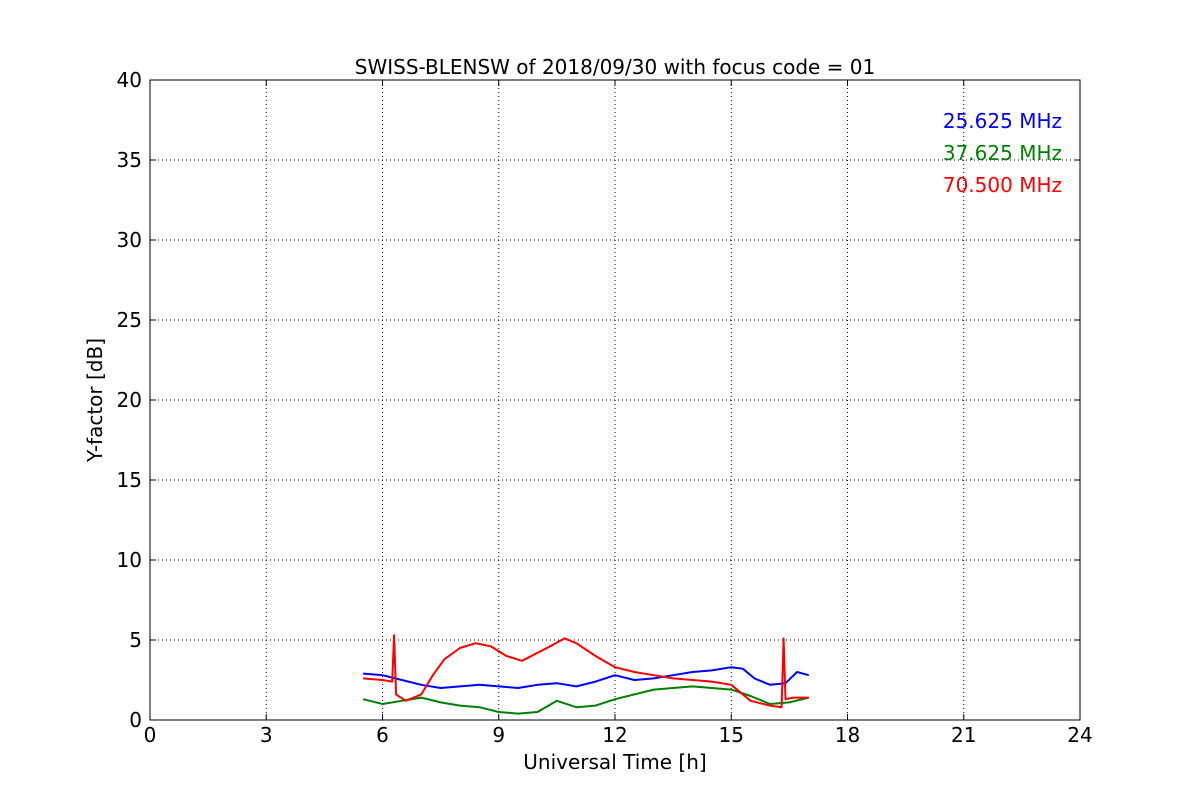  Describe the element at coordinates (129, 480) in the screenshot. I see `y-tick-label: 15` at that location.